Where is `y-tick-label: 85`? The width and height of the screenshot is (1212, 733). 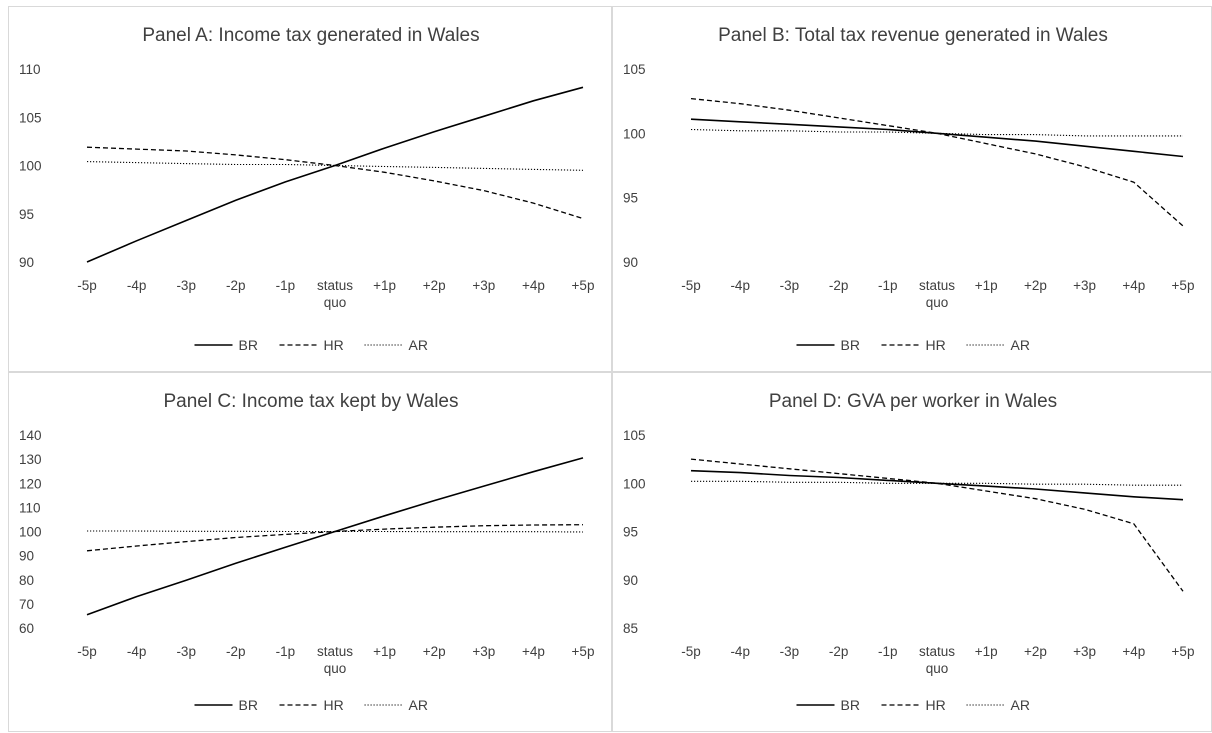
y-tick-label: 85 is located at coordinates (630, 628).